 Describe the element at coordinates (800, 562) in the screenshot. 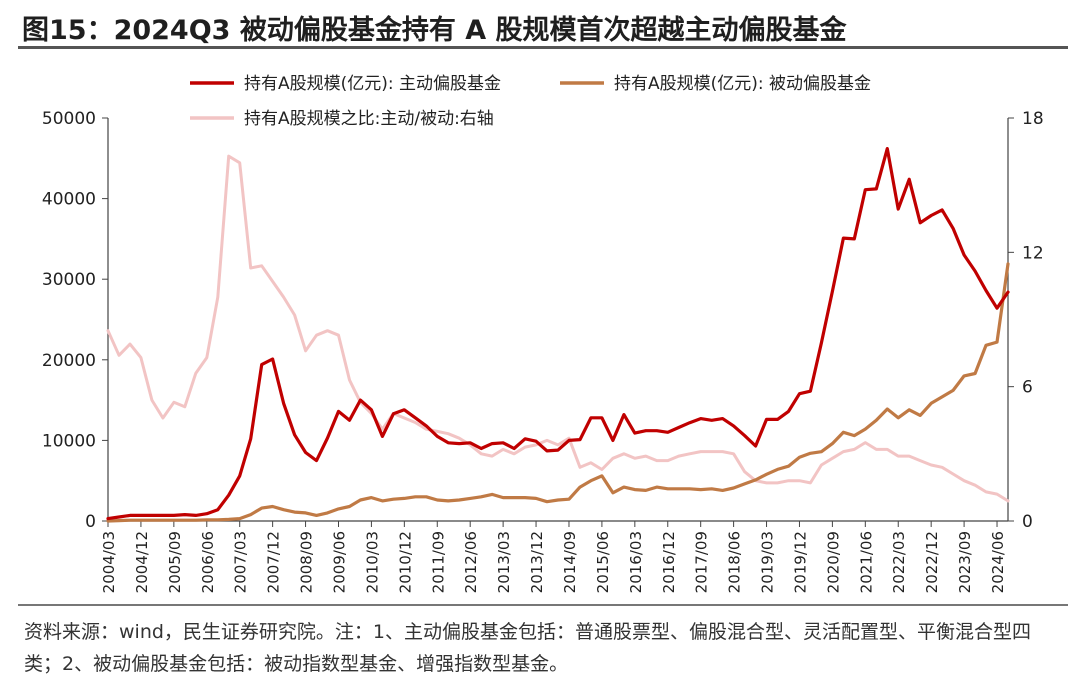

I see `x-tick-label: 2019/12` at that location.